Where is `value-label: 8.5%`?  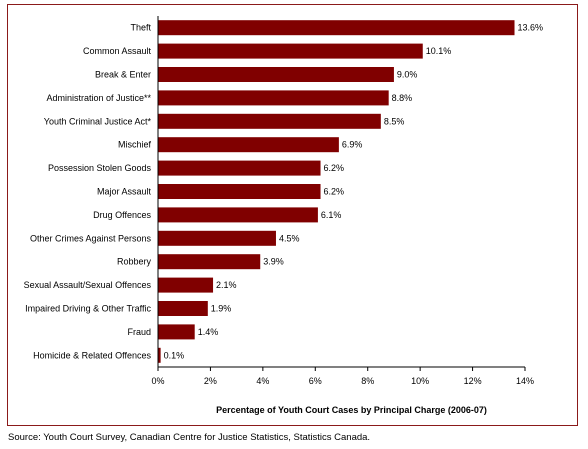 value-label: 8.5% is located at coordinates (394, 121).